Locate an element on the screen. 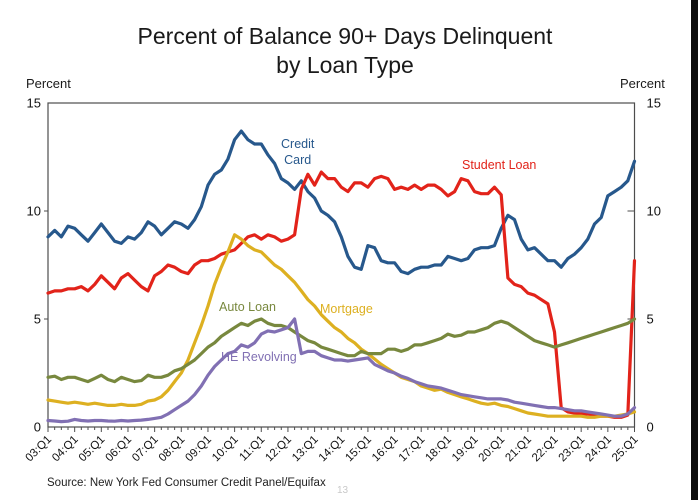 This screenshot has height=500, width=698. x-axis-tick-label: 14:Q1 is located at coordinates (332, 449).